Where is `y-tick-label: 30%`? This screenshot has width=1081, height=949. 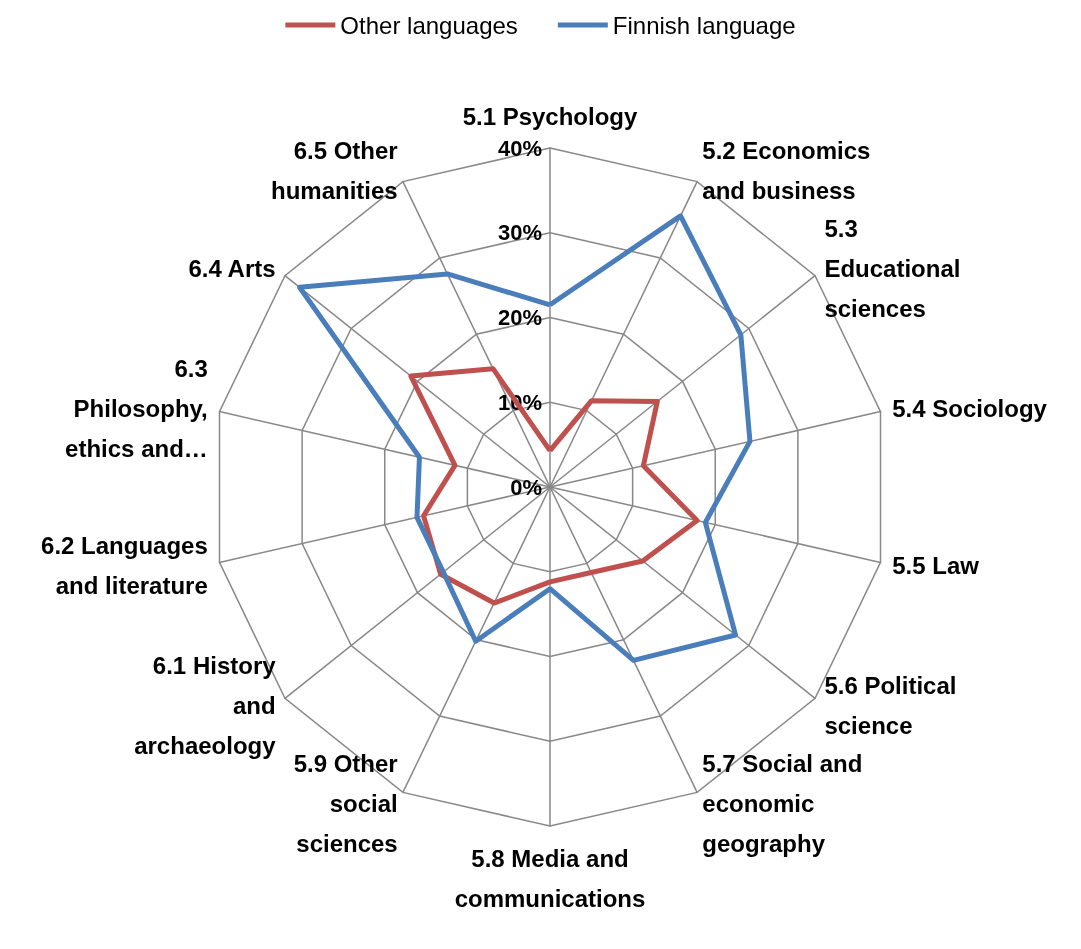
y-tick-label: 30% is located at coordinates (519, 233).